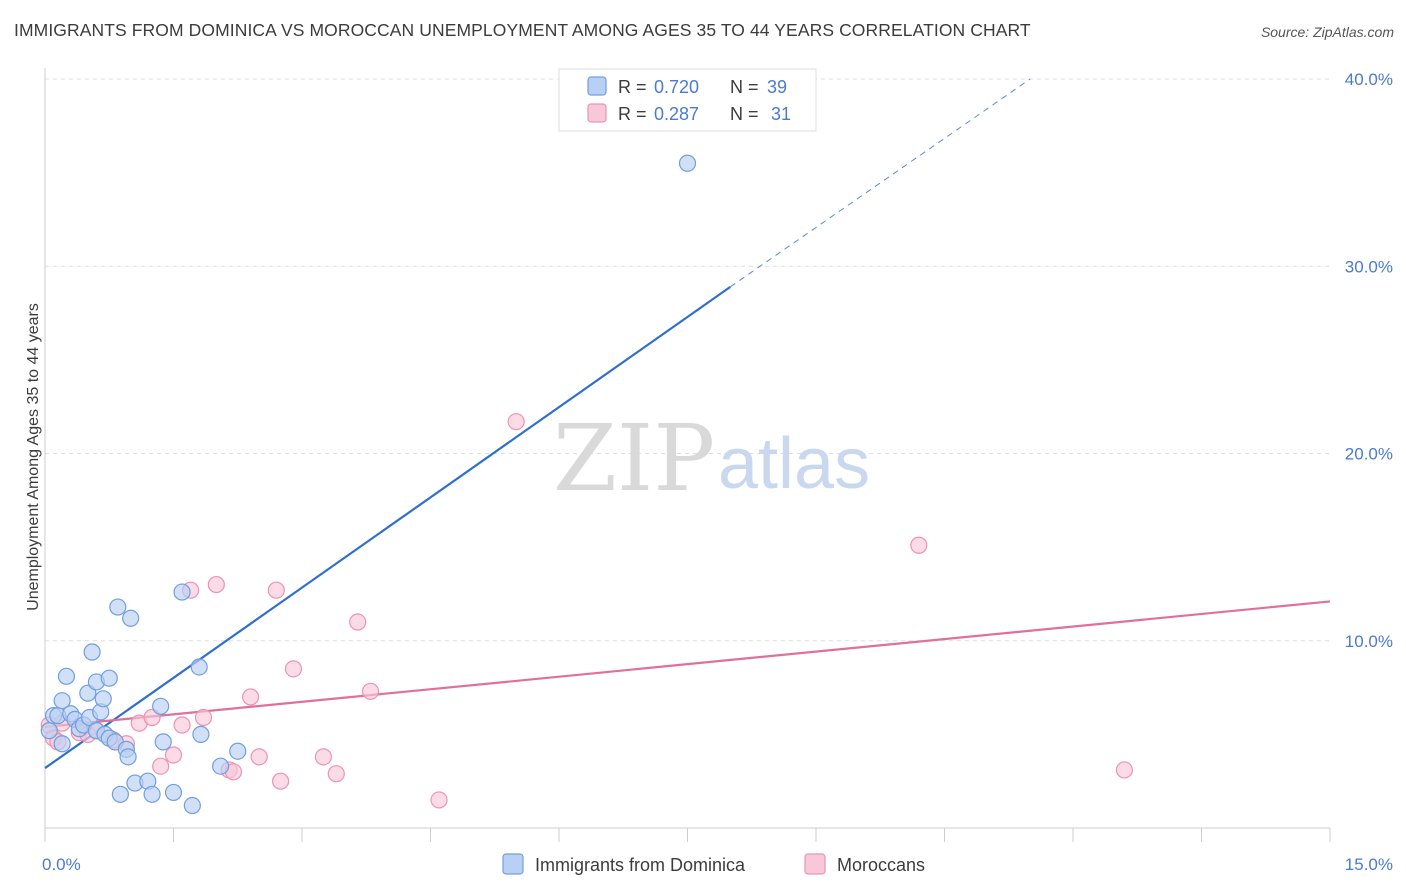 The width and height of the screenshot is (1406, 892). I want to click on legend-swatch-dominica, so click(597, 86).